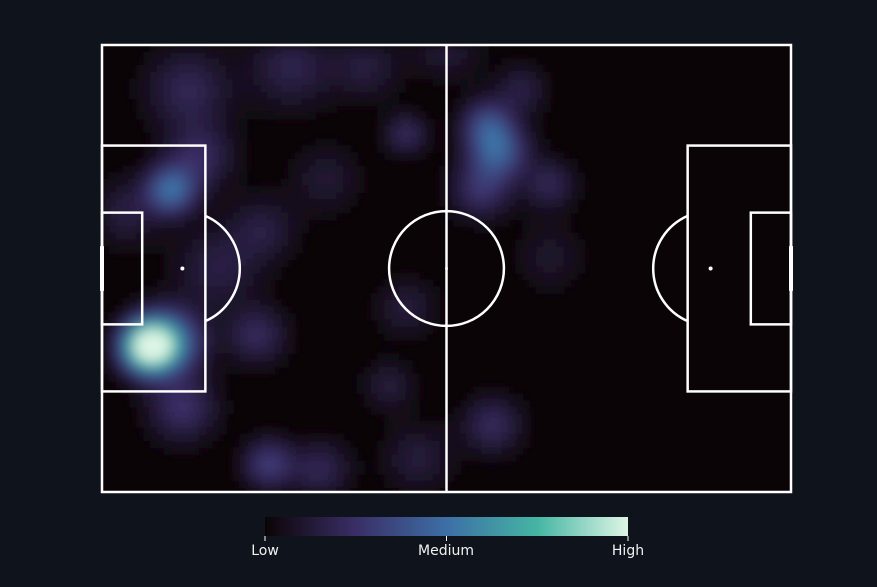  What do you see at coordinates (223, 268) in the screenshot?
I see `left-penalty-arc` at bounding box center [223, 268].